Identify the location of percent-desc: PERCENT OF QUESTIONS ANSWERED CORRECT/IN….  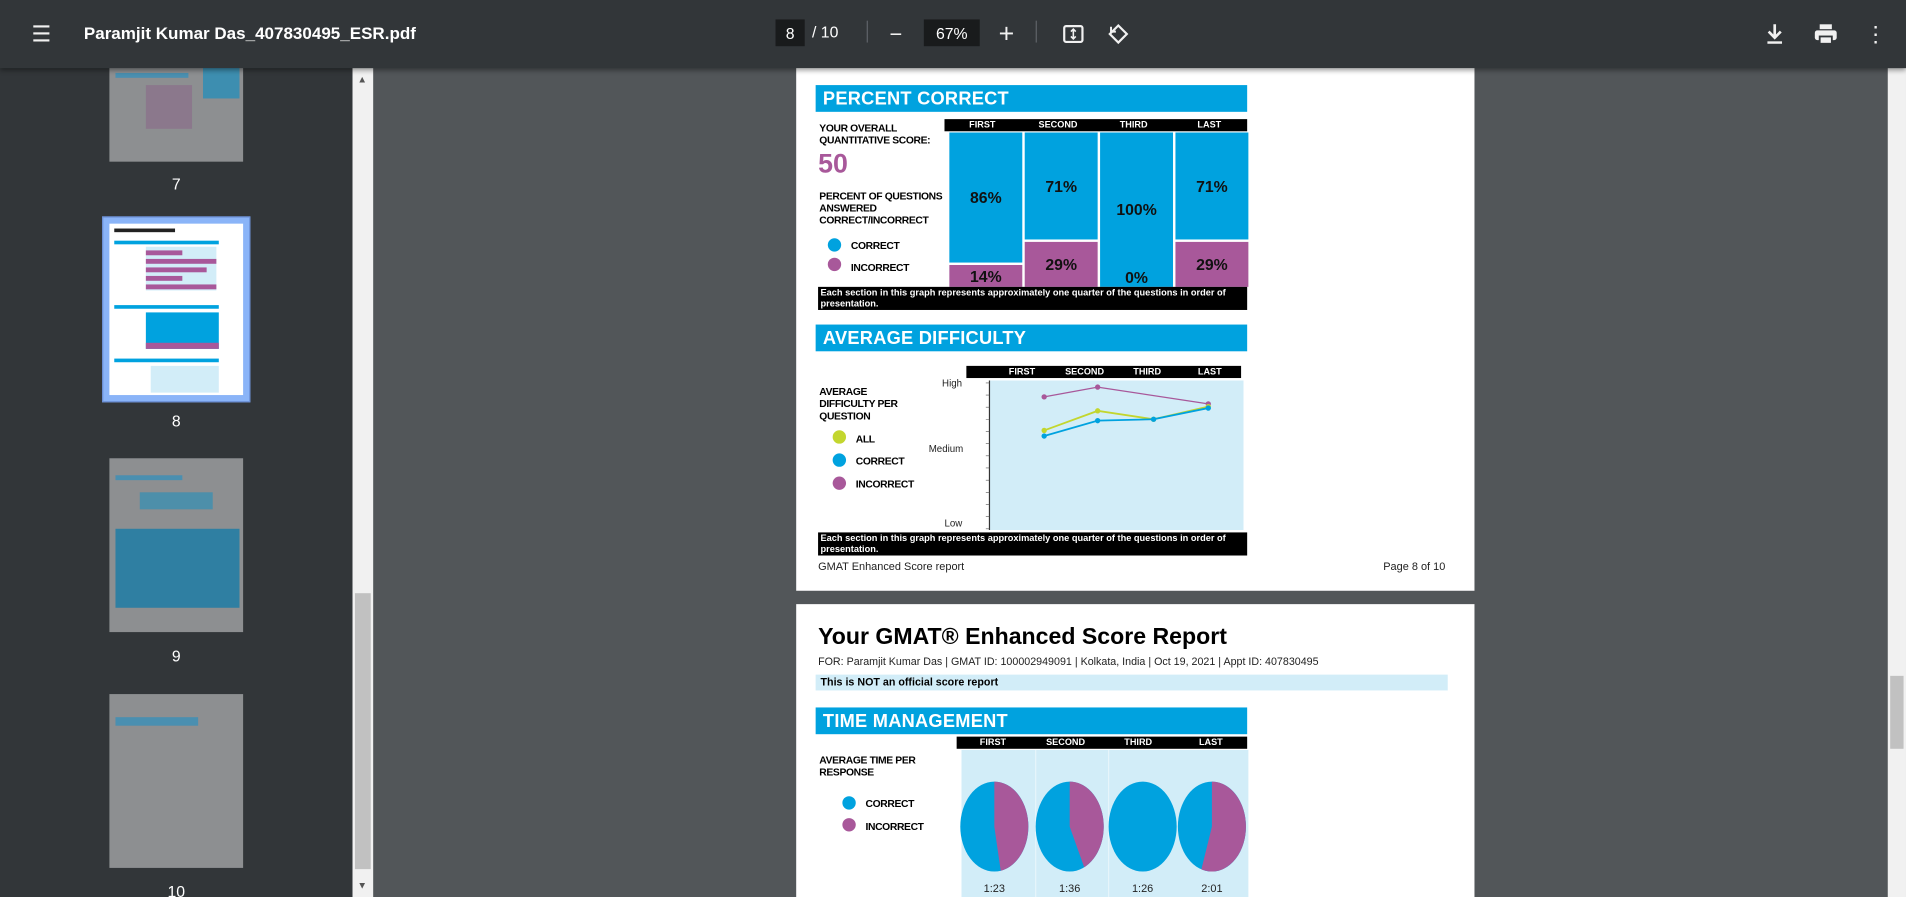
(881, 208).